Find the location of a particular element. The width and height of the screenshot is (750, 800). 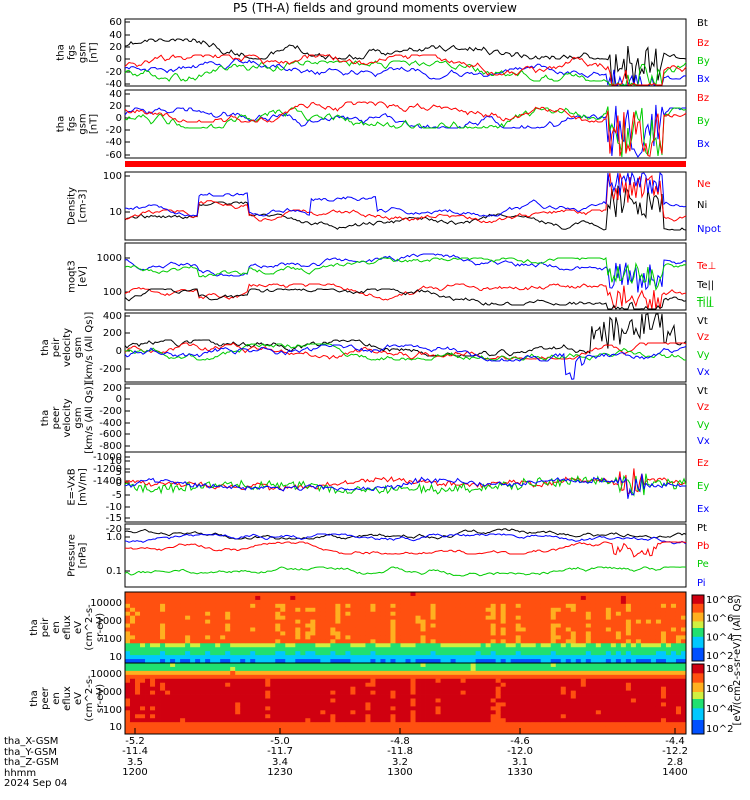

ytick-label: -1400 is located at coordinates (107, 481).